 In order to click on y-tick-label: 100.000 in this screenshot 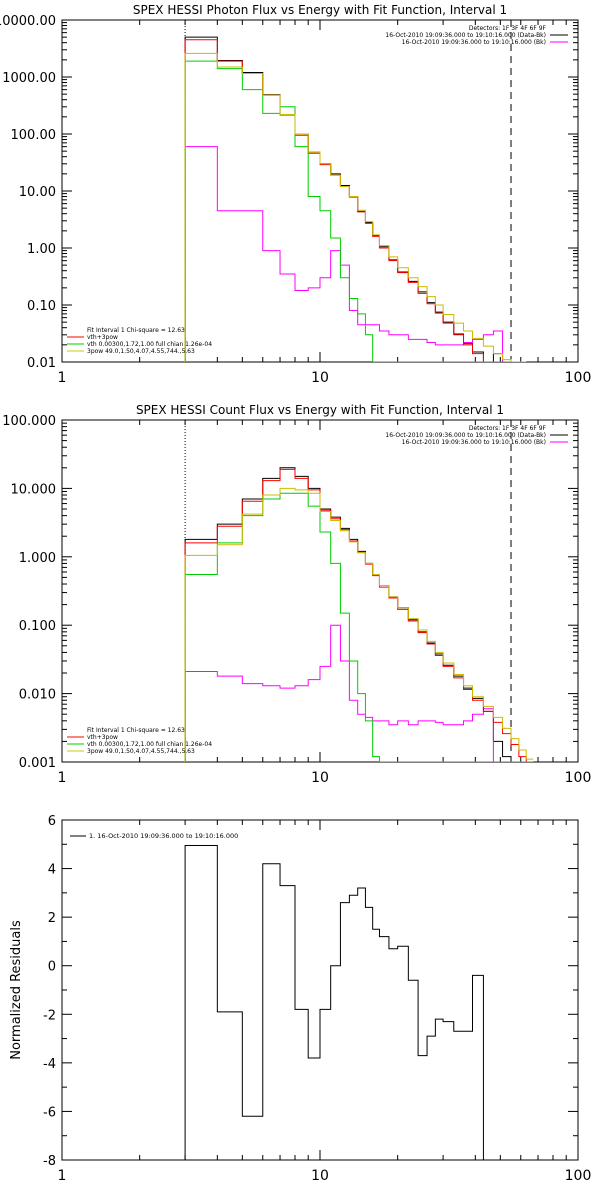, I will do `click(29, 421)`.